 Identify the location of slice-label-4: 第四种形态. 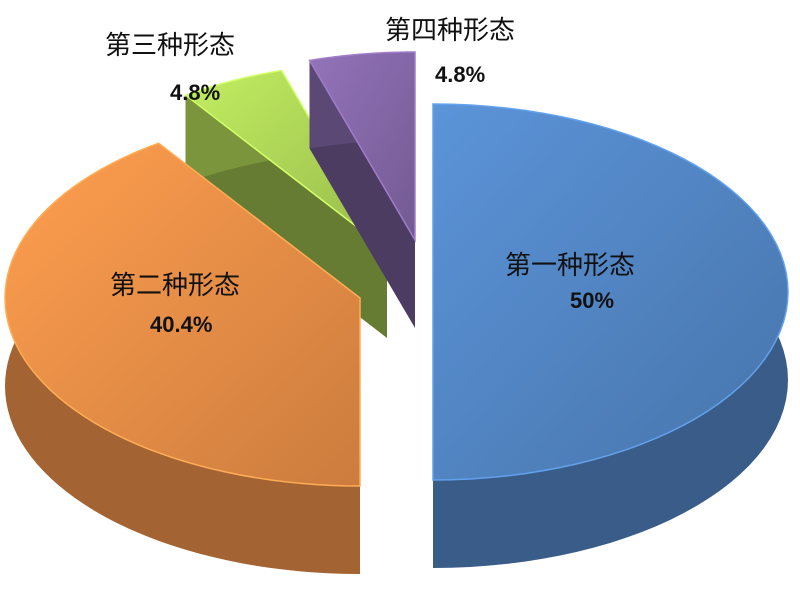
(450, 31).